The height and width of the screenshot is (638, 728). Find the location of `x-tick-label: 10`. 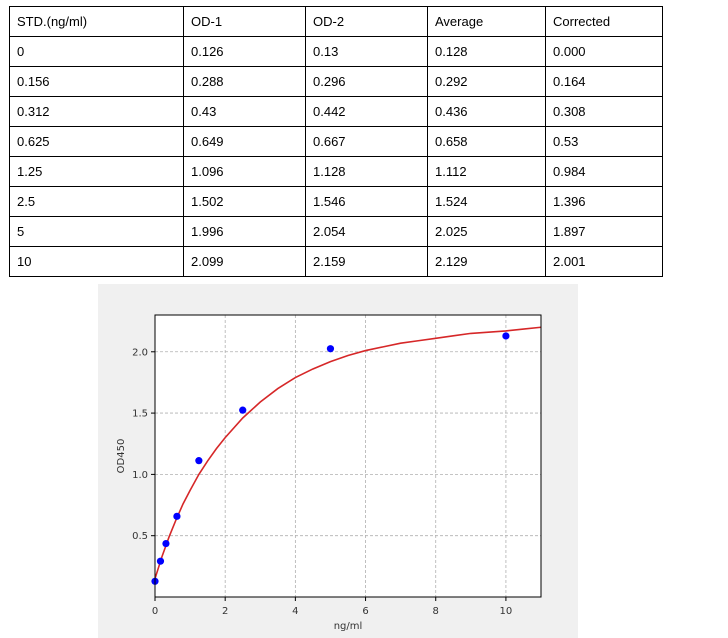

x-tick-label: 10 is located at coordinates (506, 611).